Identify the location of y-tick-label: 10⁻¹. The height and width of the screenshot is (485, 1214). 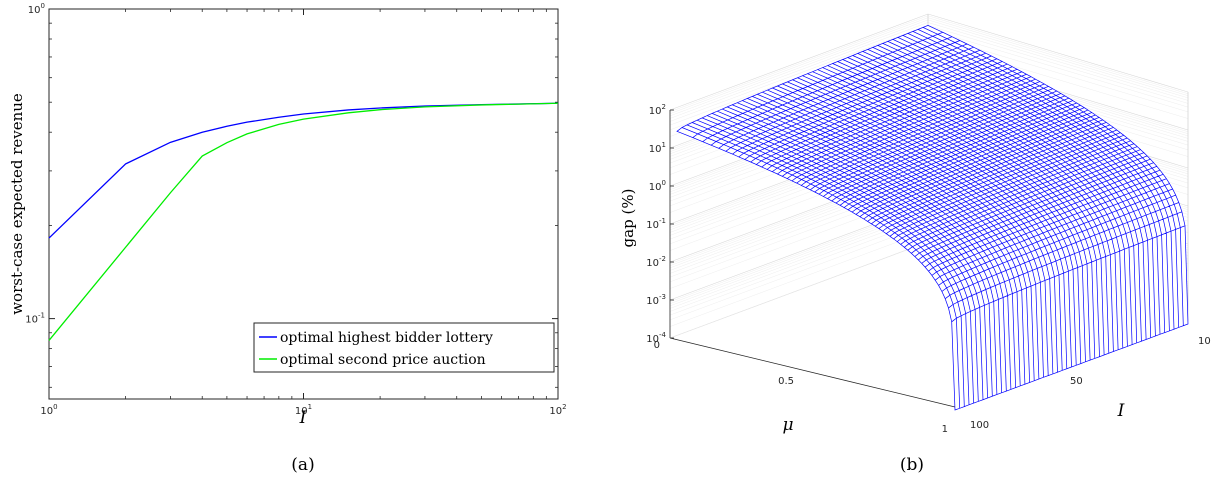
(35, 319).